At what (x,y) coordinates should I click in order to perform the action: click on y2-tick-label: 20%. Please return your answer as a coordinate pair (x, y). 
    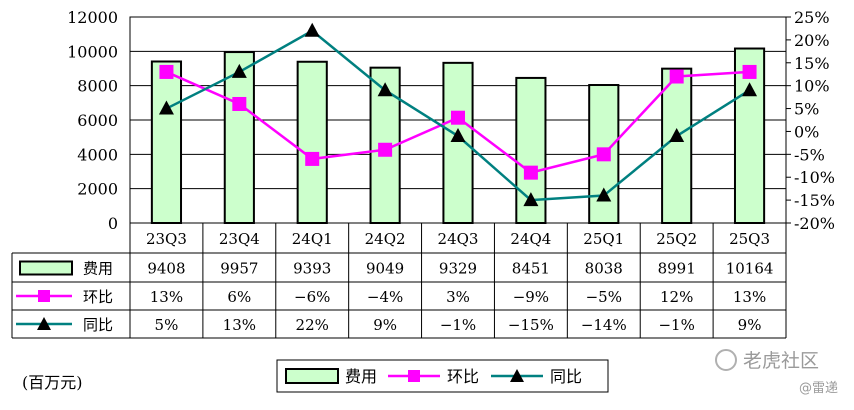
    Looking at the image, I should click on (812, 40).